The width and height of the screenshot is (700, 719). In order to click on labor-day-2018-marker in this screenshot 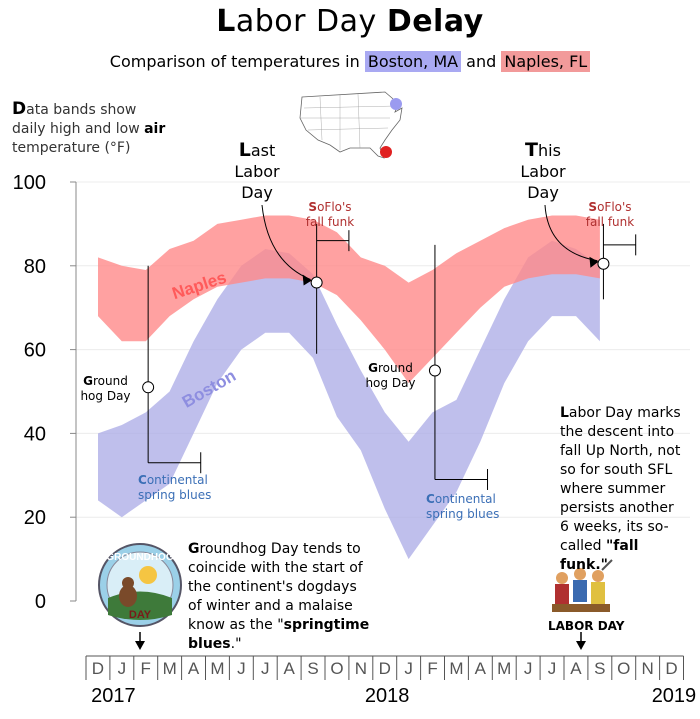, I will do `click(603, 263)`.